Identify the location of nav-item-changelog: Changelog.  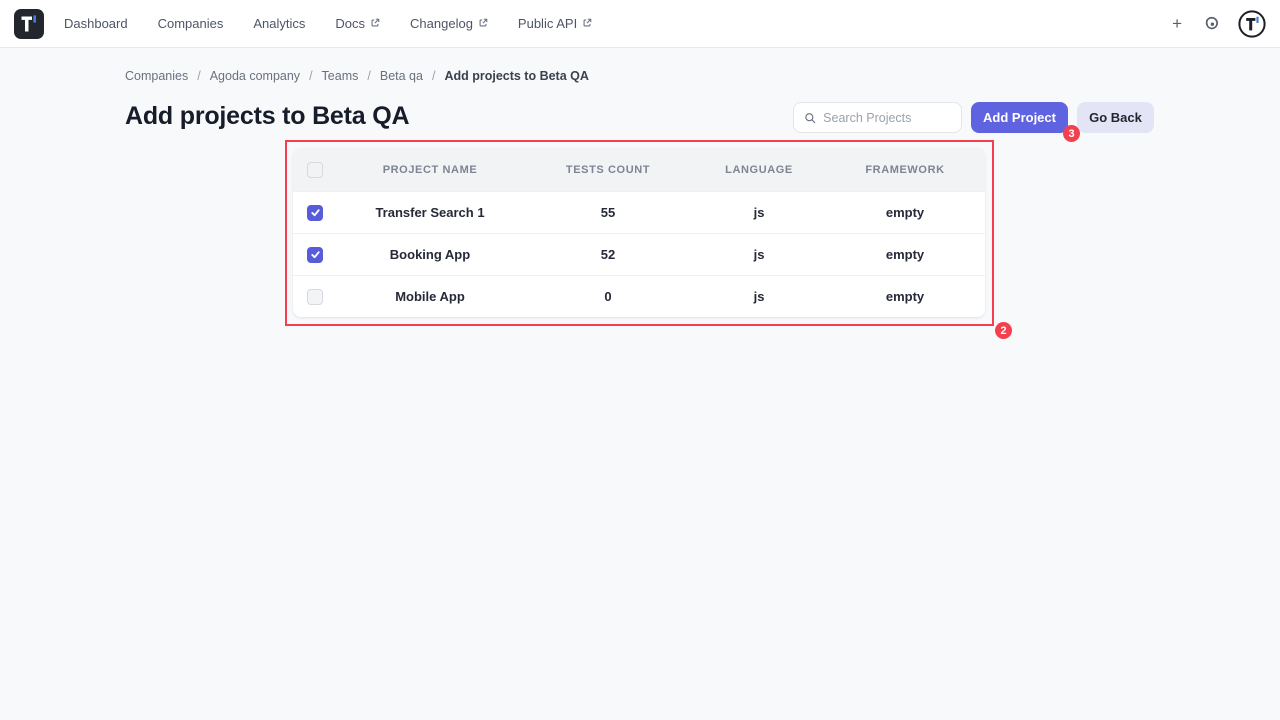
(449, 23).